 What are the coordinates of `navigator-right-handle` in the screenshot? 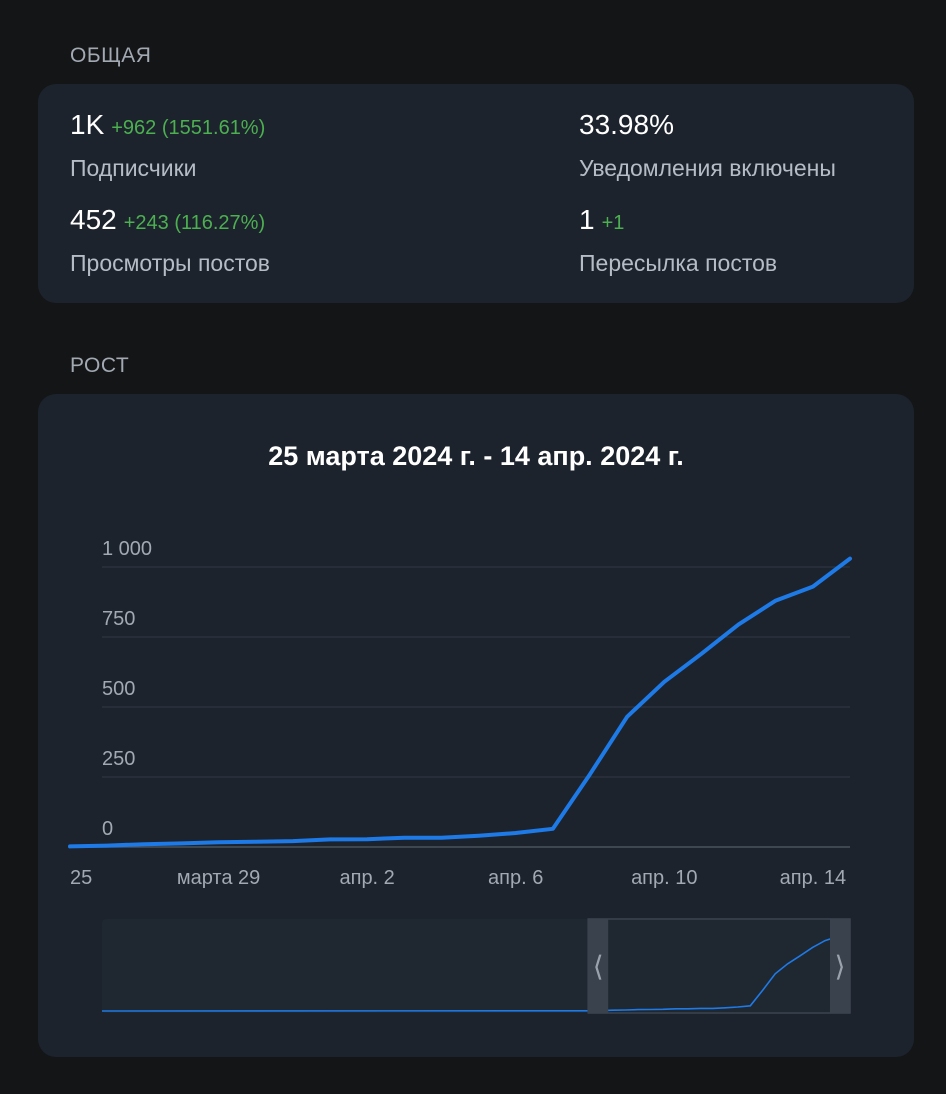 It's located at (840, 966).